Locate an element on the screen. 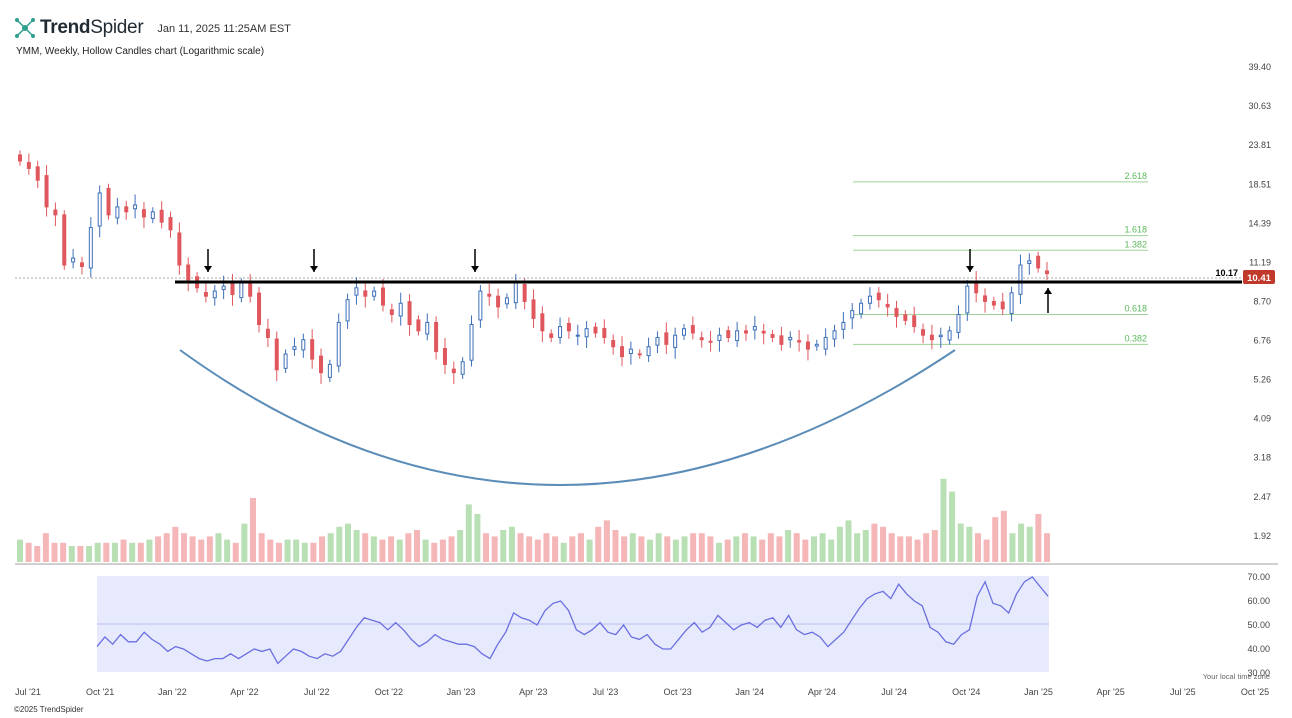  rsi-tick-label: 30.00 is located at coordinates (1258, 673).